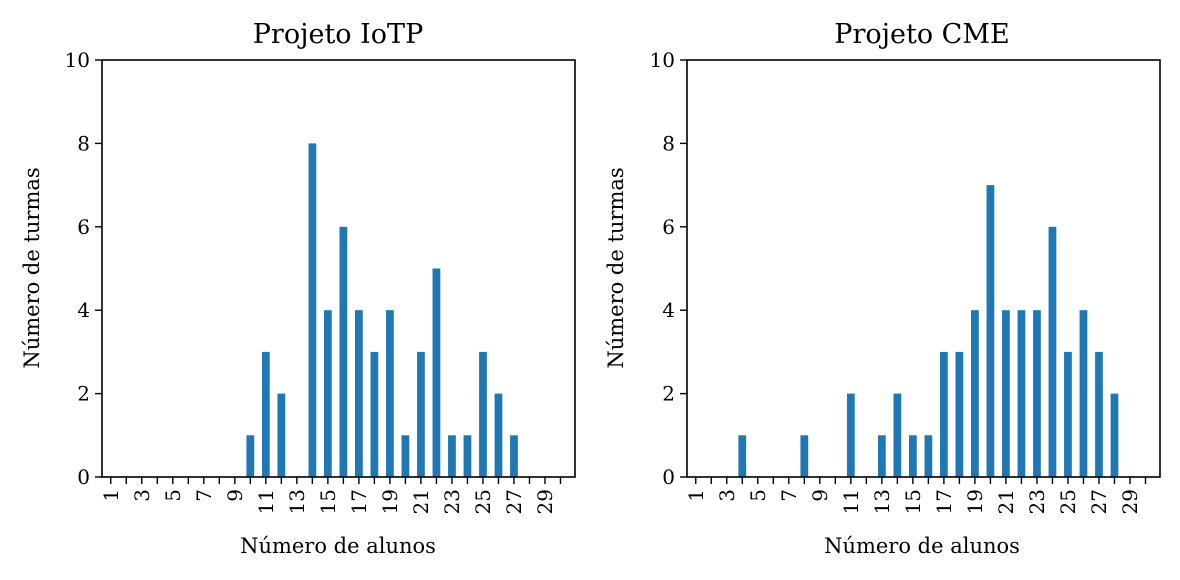 This screenshot has height=580, width=1180. What do you see at coordinates (382, 310) in the screenshot?
I see `bars-group` at bounding box center [382, 310].